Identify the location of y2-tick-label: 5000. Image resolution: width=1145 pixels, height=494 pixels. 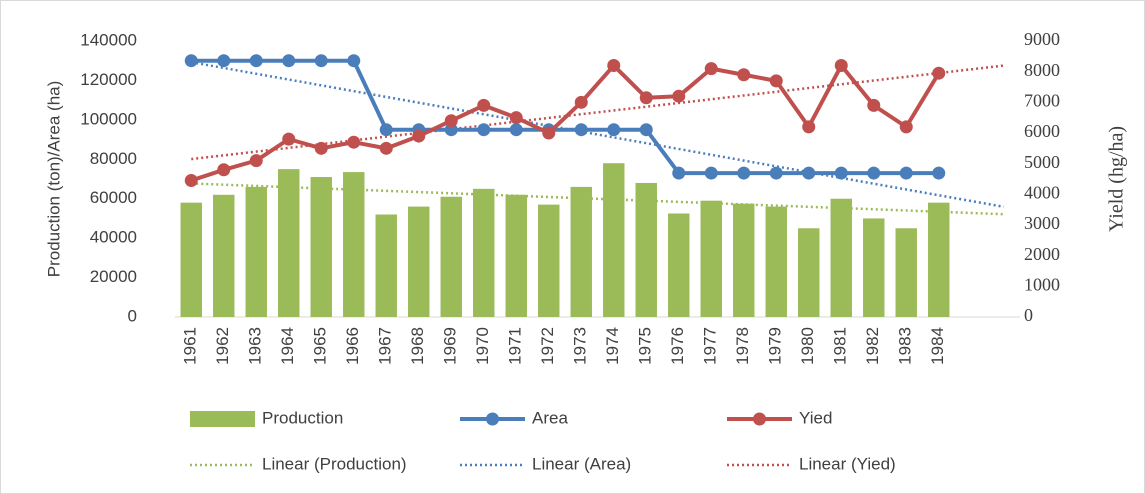
(1042, 162).